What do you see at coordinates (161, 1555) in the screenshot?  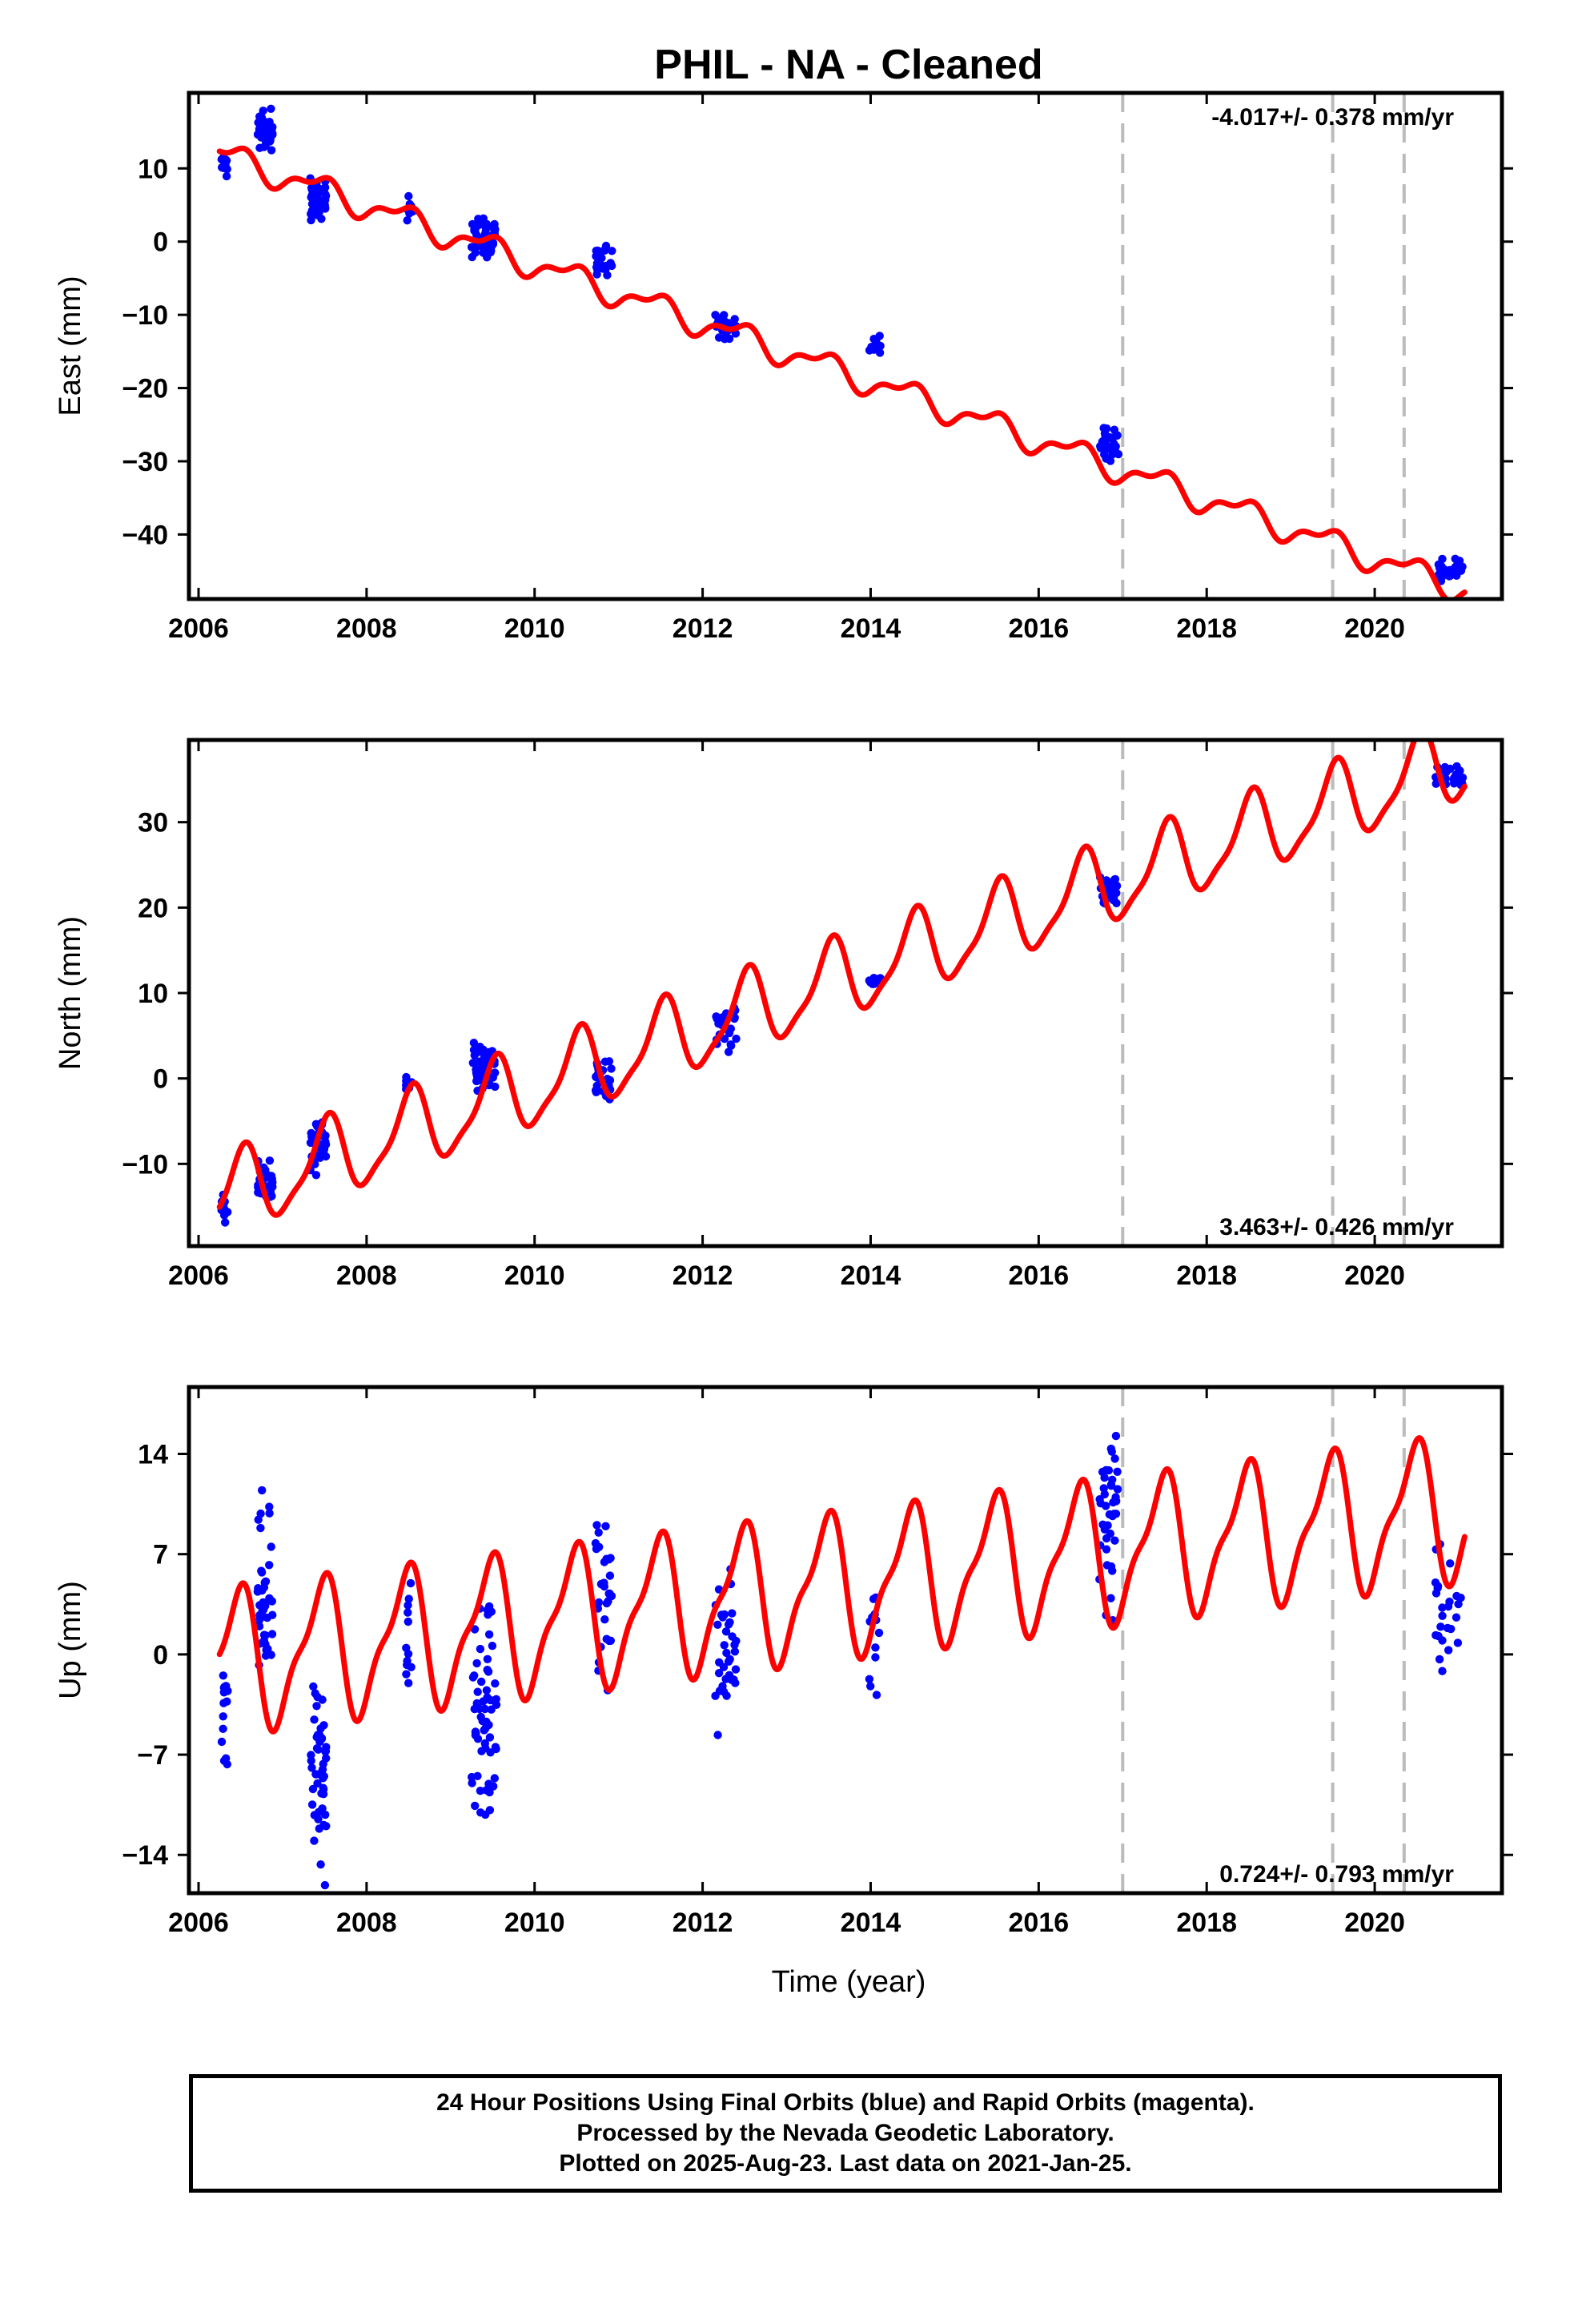 I see `up-y-tick-label: 7` at bounding box center [161, 1555].